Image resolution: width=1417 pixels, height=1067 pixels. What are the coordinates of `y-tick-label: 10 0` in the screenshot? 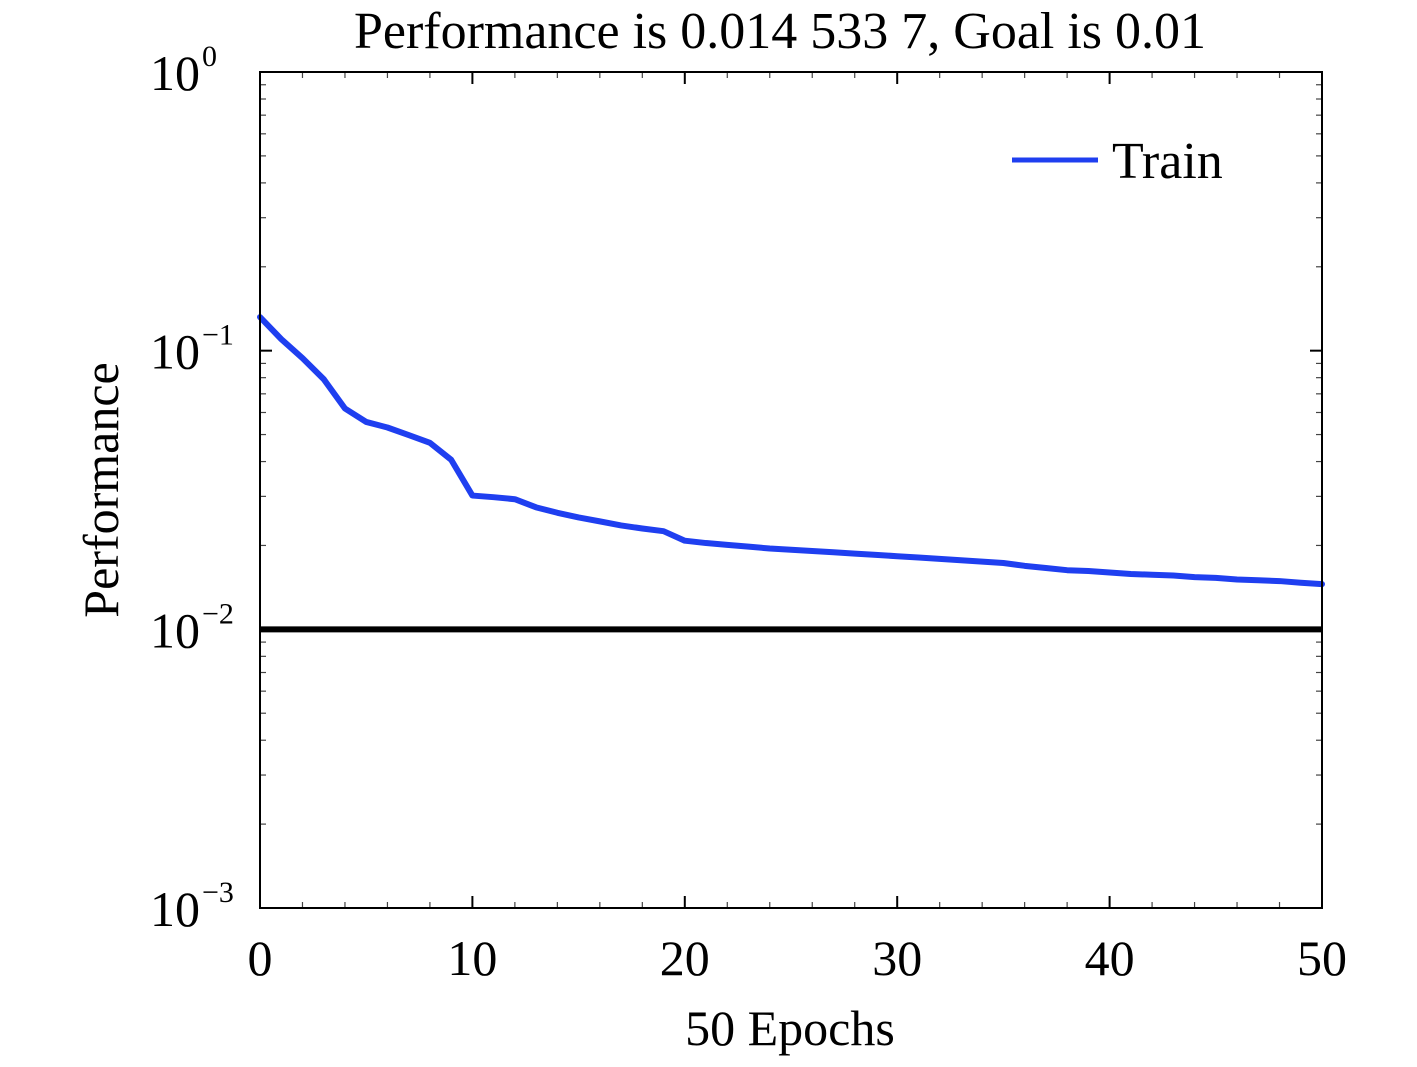 It's located at (183, 70).